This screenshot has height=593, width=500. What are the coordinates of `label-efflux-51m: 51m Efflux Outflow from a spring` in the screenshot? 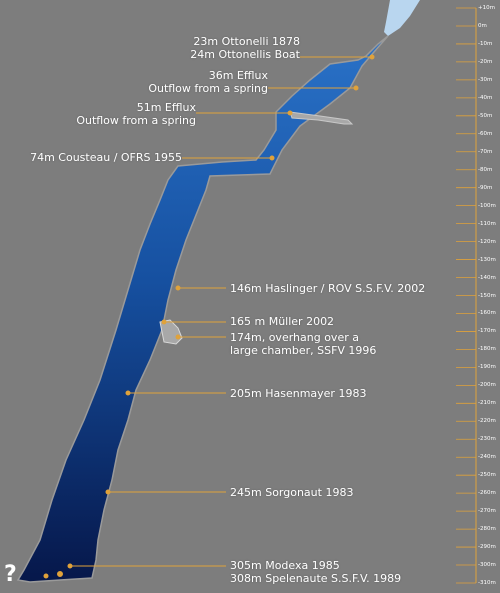 It's located at (136, 114).